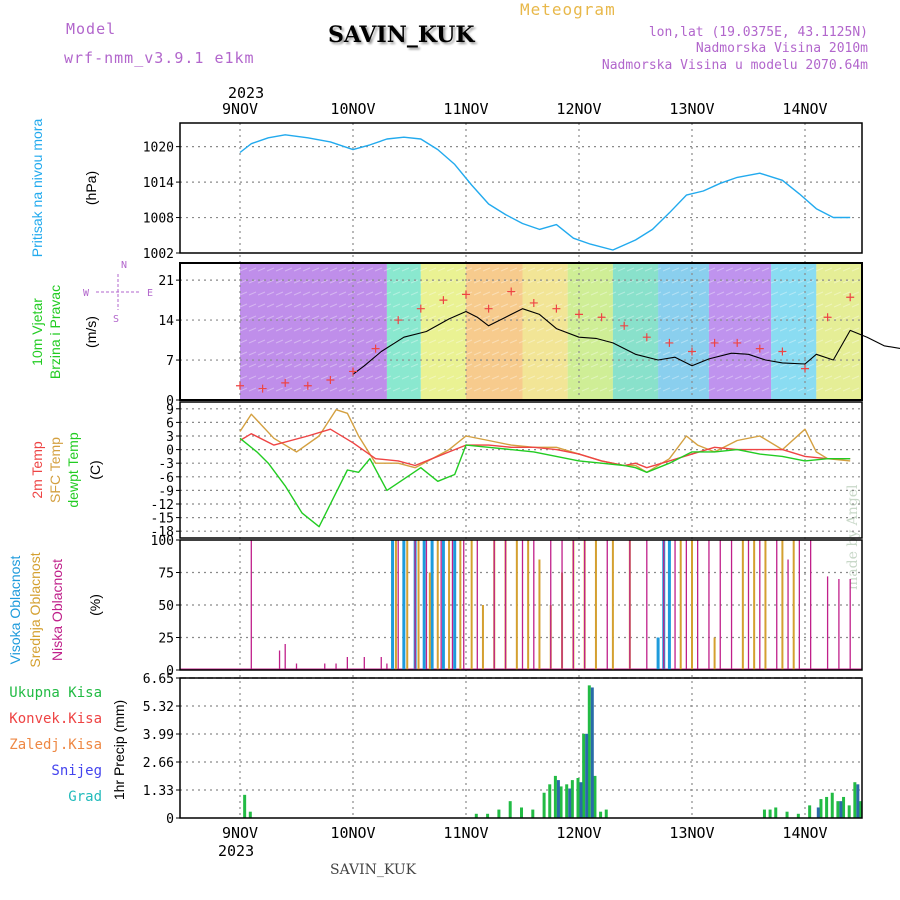 Image resolution: width=900 pixels, height=900 pixels. What do you see at coordinates (91, 332) in the screenshot?
I see `wind-axis-unit: (m/s)` at bounding box center [91, 332].